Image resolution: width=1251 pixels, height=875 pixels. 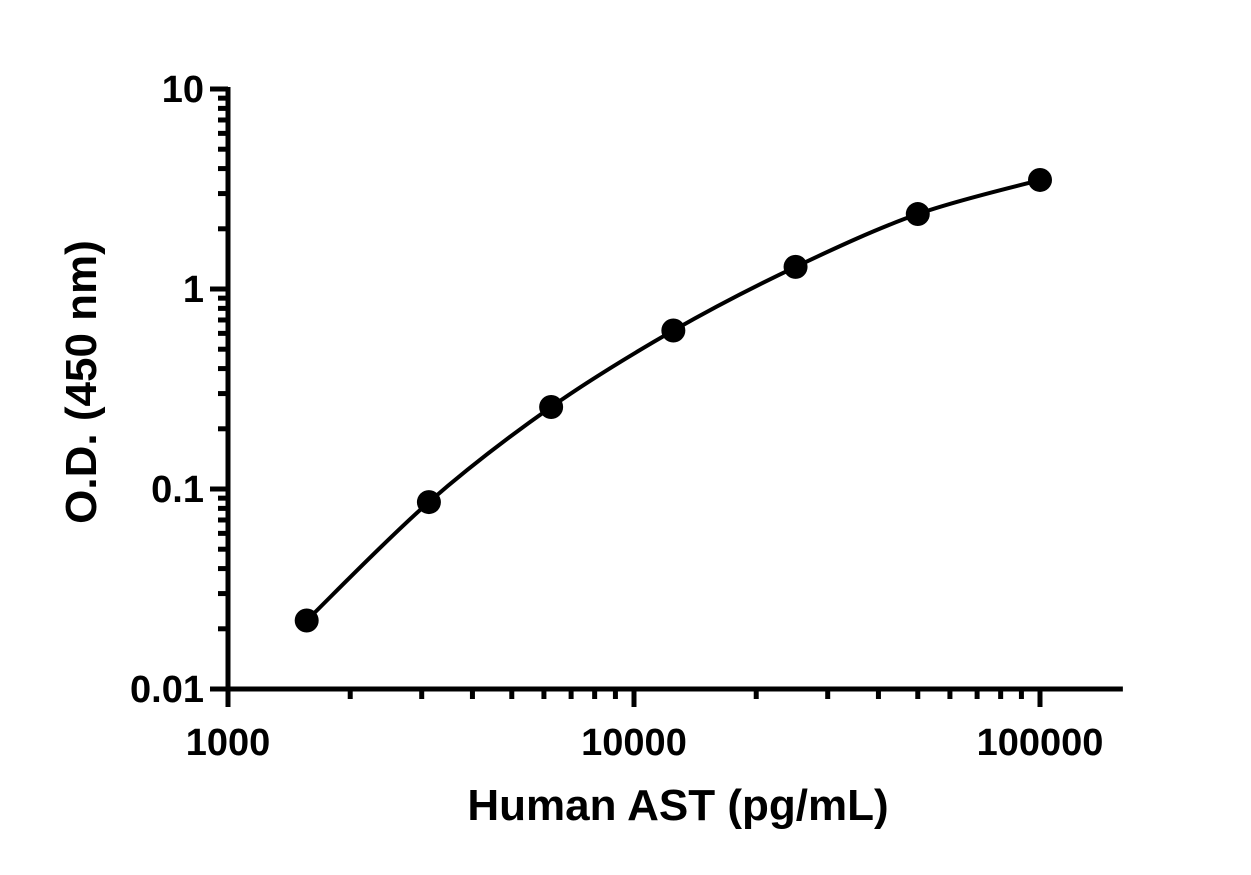 What do you see at coordinates (167, 690) in the screenshot?
I see `y-tick-label: 0.01` at bounding box center [167, 690].